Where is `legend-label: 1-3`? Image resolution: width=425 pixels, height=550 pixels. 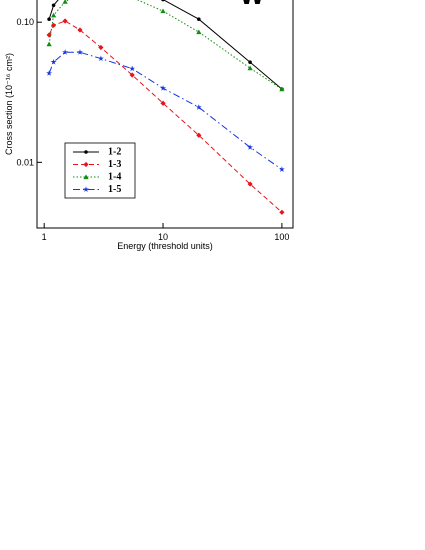
legend-label: 1-3 is located at coordinates (114, 164).